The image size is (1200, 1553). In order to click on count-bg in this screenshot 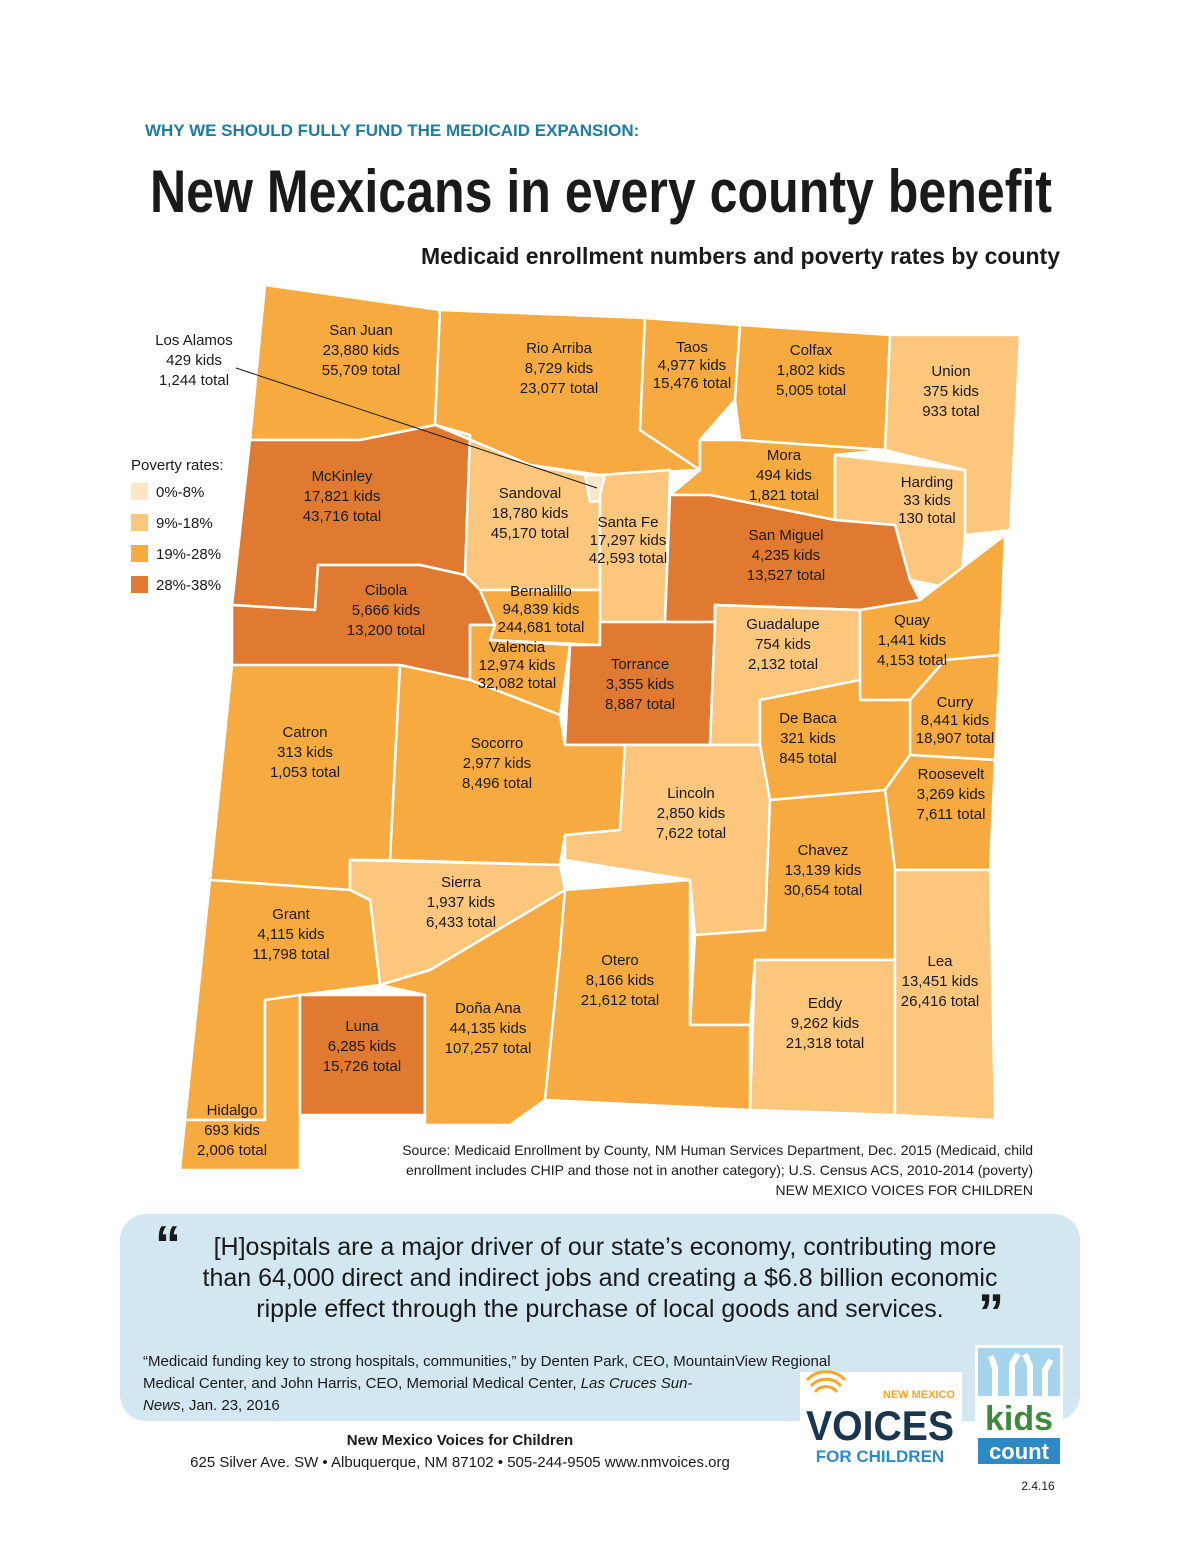, I will do `click(1019, 1451)`.